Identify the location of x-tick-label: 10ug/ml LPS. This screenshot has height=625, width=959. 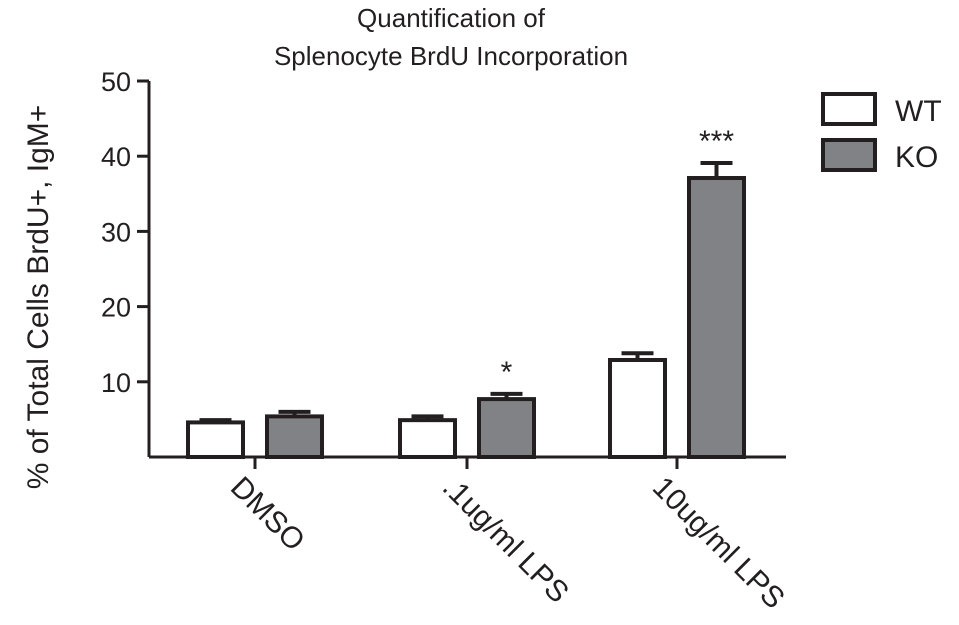
(718, 543).